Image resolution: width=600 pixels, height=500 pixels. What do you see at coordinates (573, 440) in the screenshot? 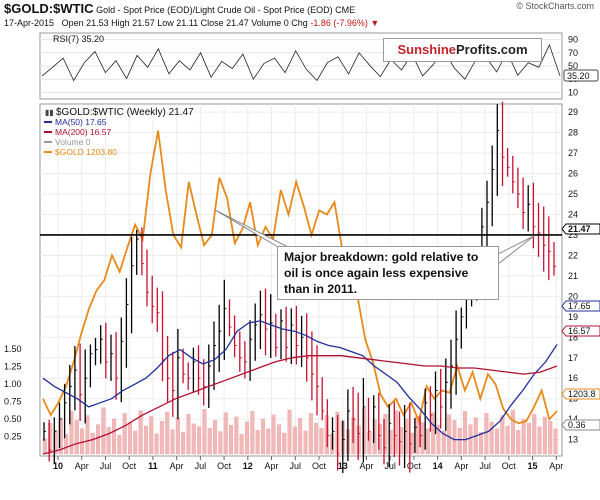
I see `price-tick-label: 13` at bounding box center [573, 440].